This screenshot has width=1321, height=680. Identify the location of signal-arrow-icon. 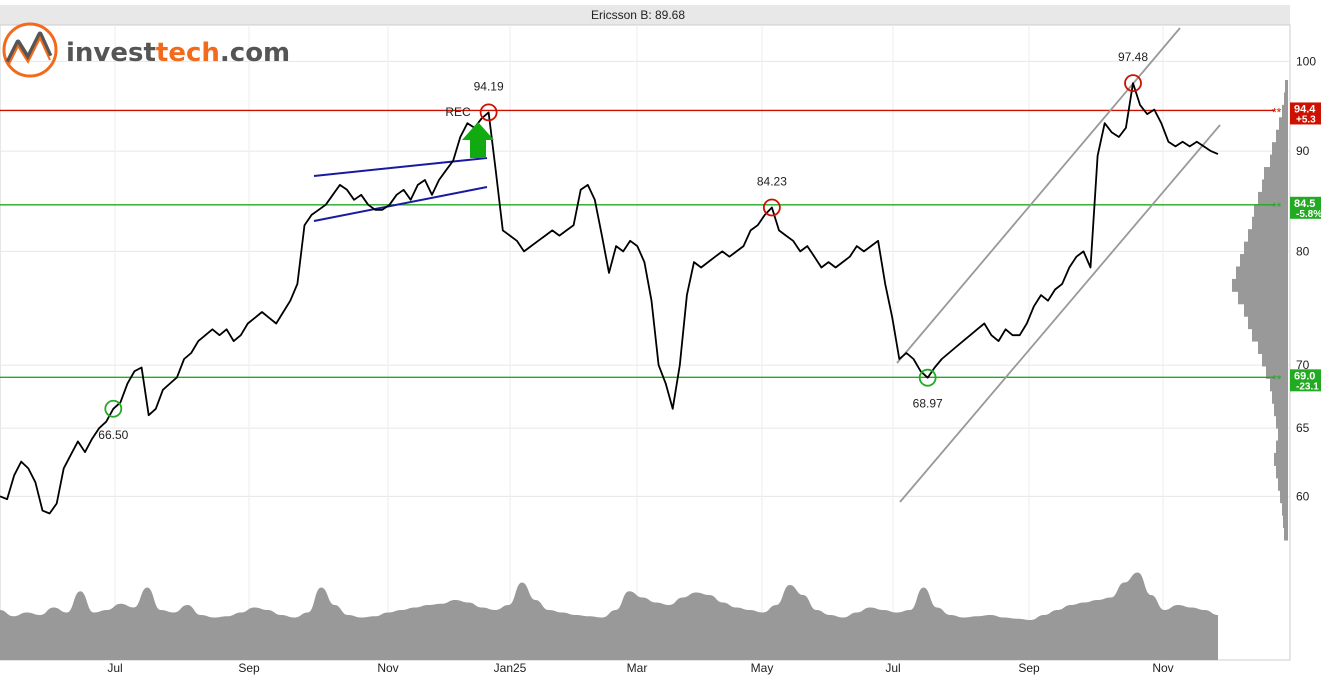
(478, 140).